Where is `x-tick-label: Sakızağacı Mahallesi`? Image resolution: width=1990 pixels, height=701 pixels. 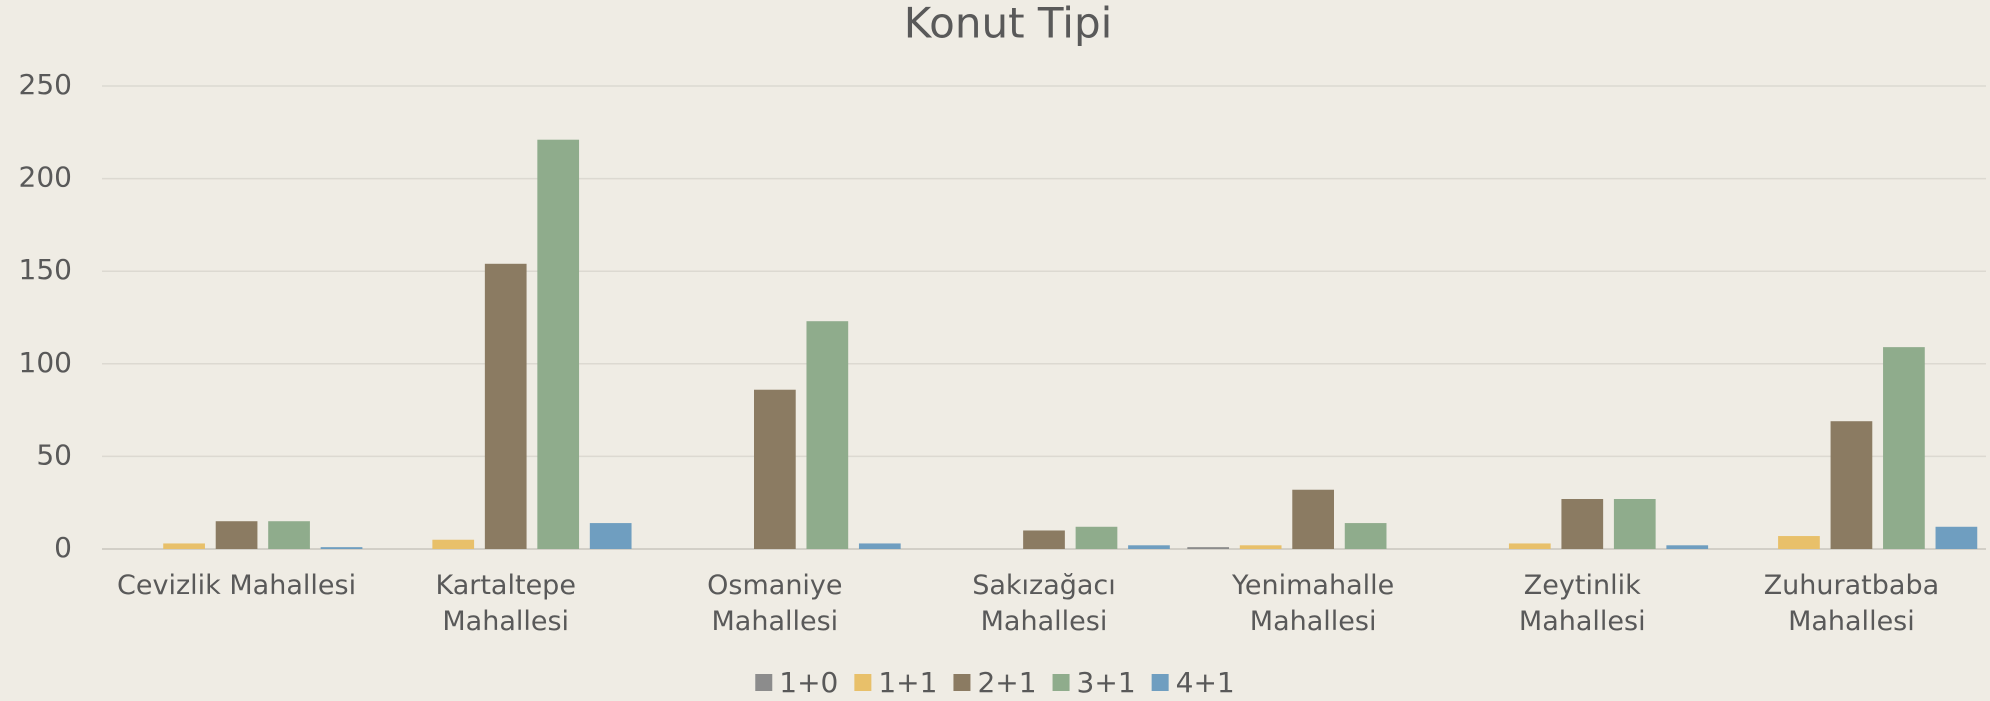
x-tick-label: Sakızağacı Mahallesi is located at coordinates (1044, 603).